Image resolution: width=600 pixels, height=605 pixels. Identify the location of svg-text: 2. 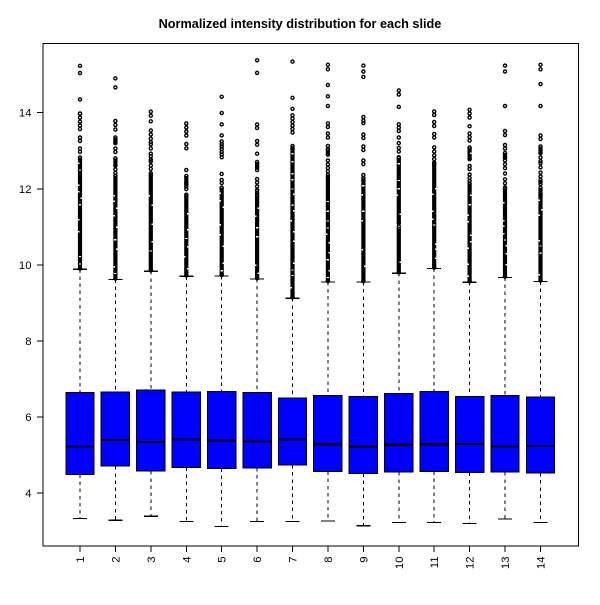
(116, 560).